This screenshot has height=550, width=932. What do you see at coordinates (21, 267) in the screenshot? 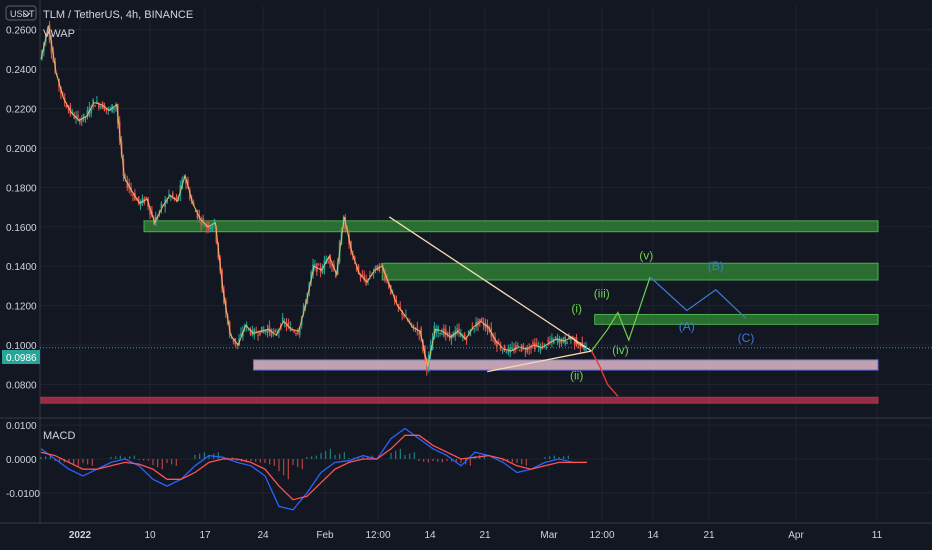
I see `y-tick-label: 0.1400` at bounding box center [21, 267].